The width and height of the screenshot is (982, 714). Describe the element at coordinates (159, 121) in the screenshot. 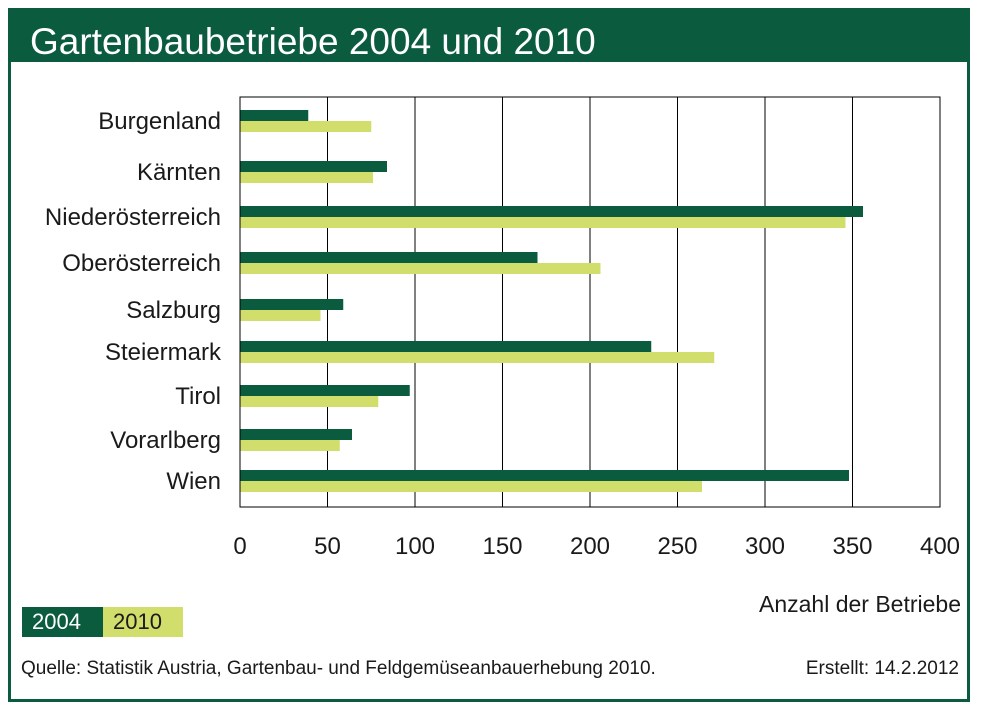

I see `category-label: Burgenland` at that location.